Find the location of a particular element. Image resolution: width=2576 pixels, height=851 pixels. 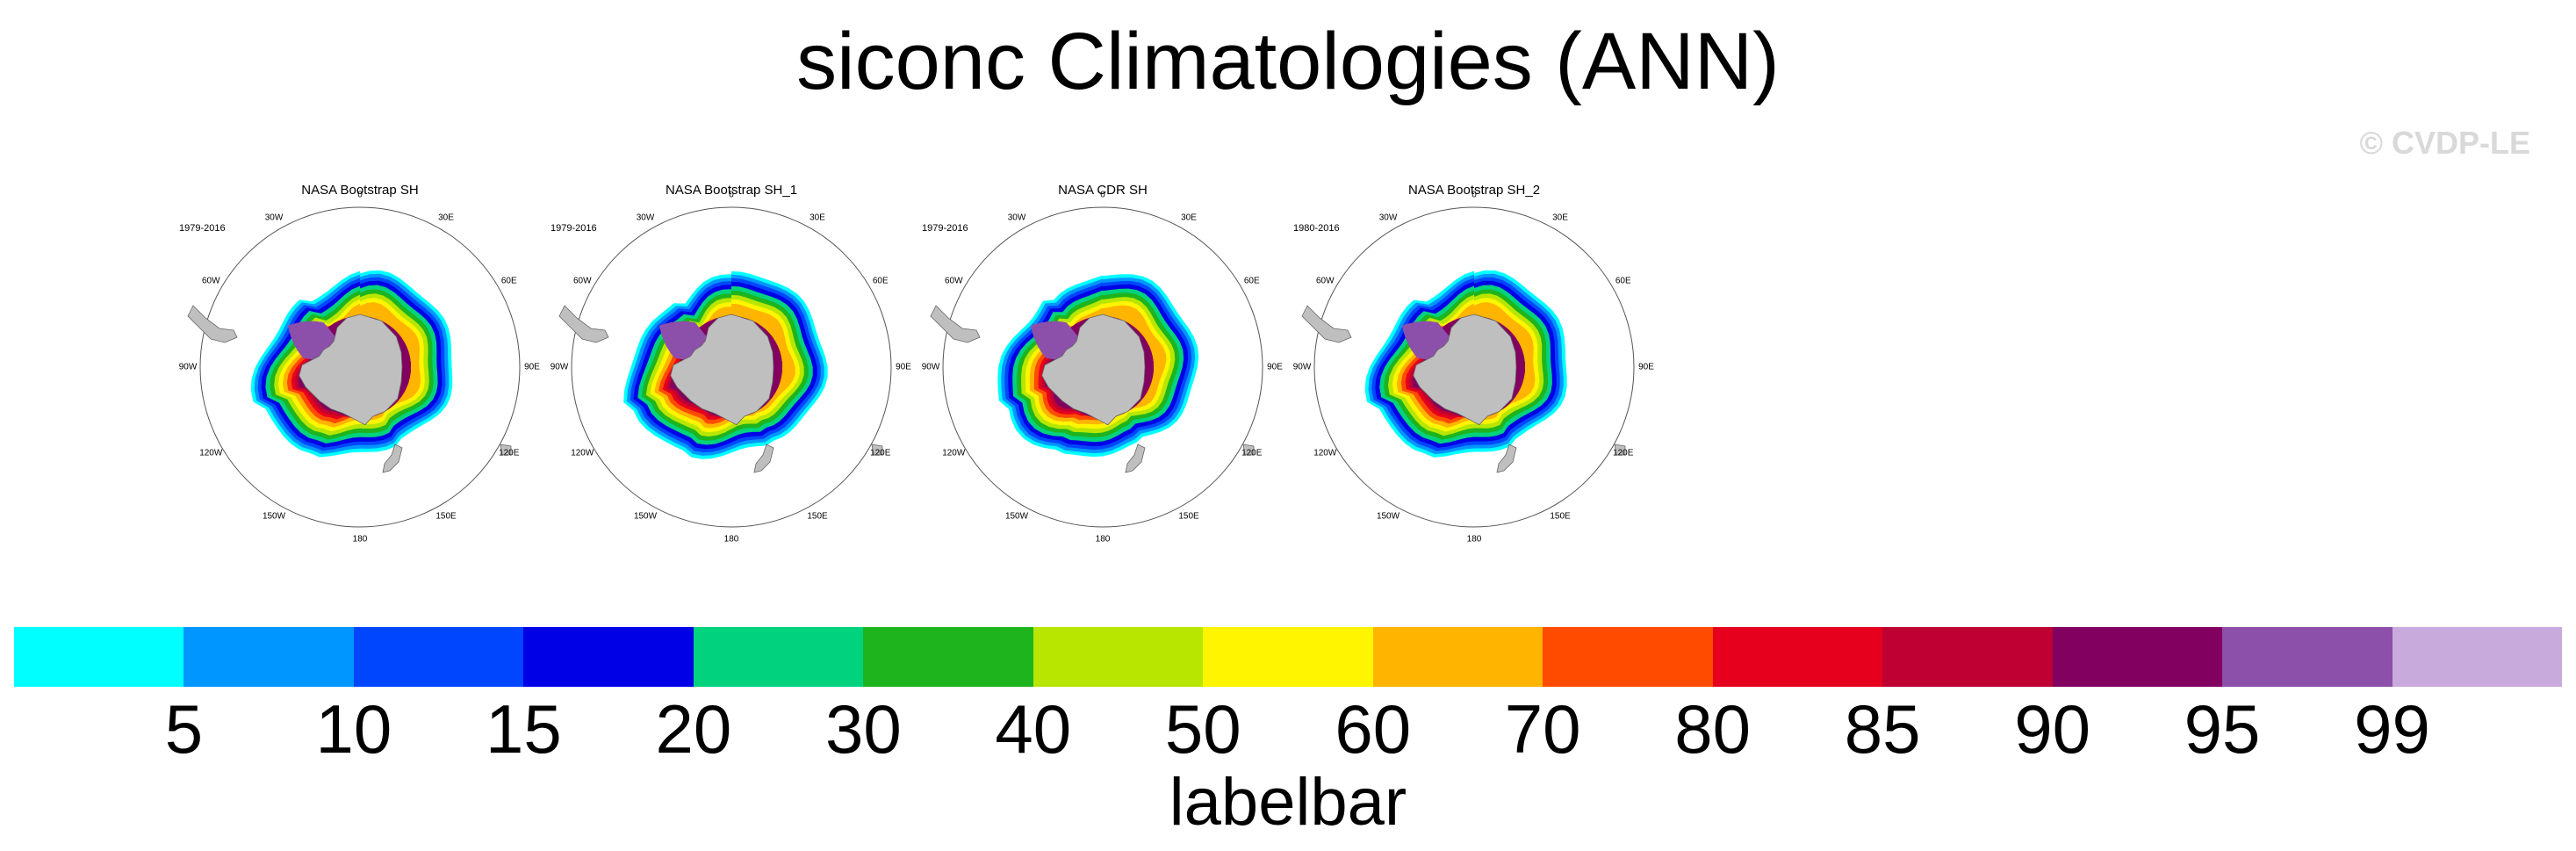

figure-title: siconc Climatologies (ANN) is located at coordinates (1288, 61).